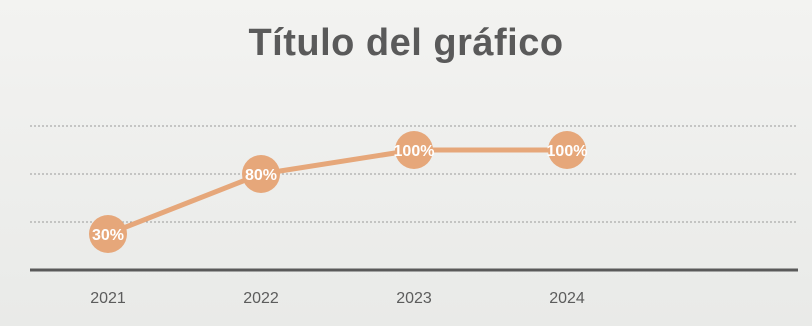 This screenshot has width=812, height=326. I want to click on chart-title: Título del gráfico, so click(406, 43).